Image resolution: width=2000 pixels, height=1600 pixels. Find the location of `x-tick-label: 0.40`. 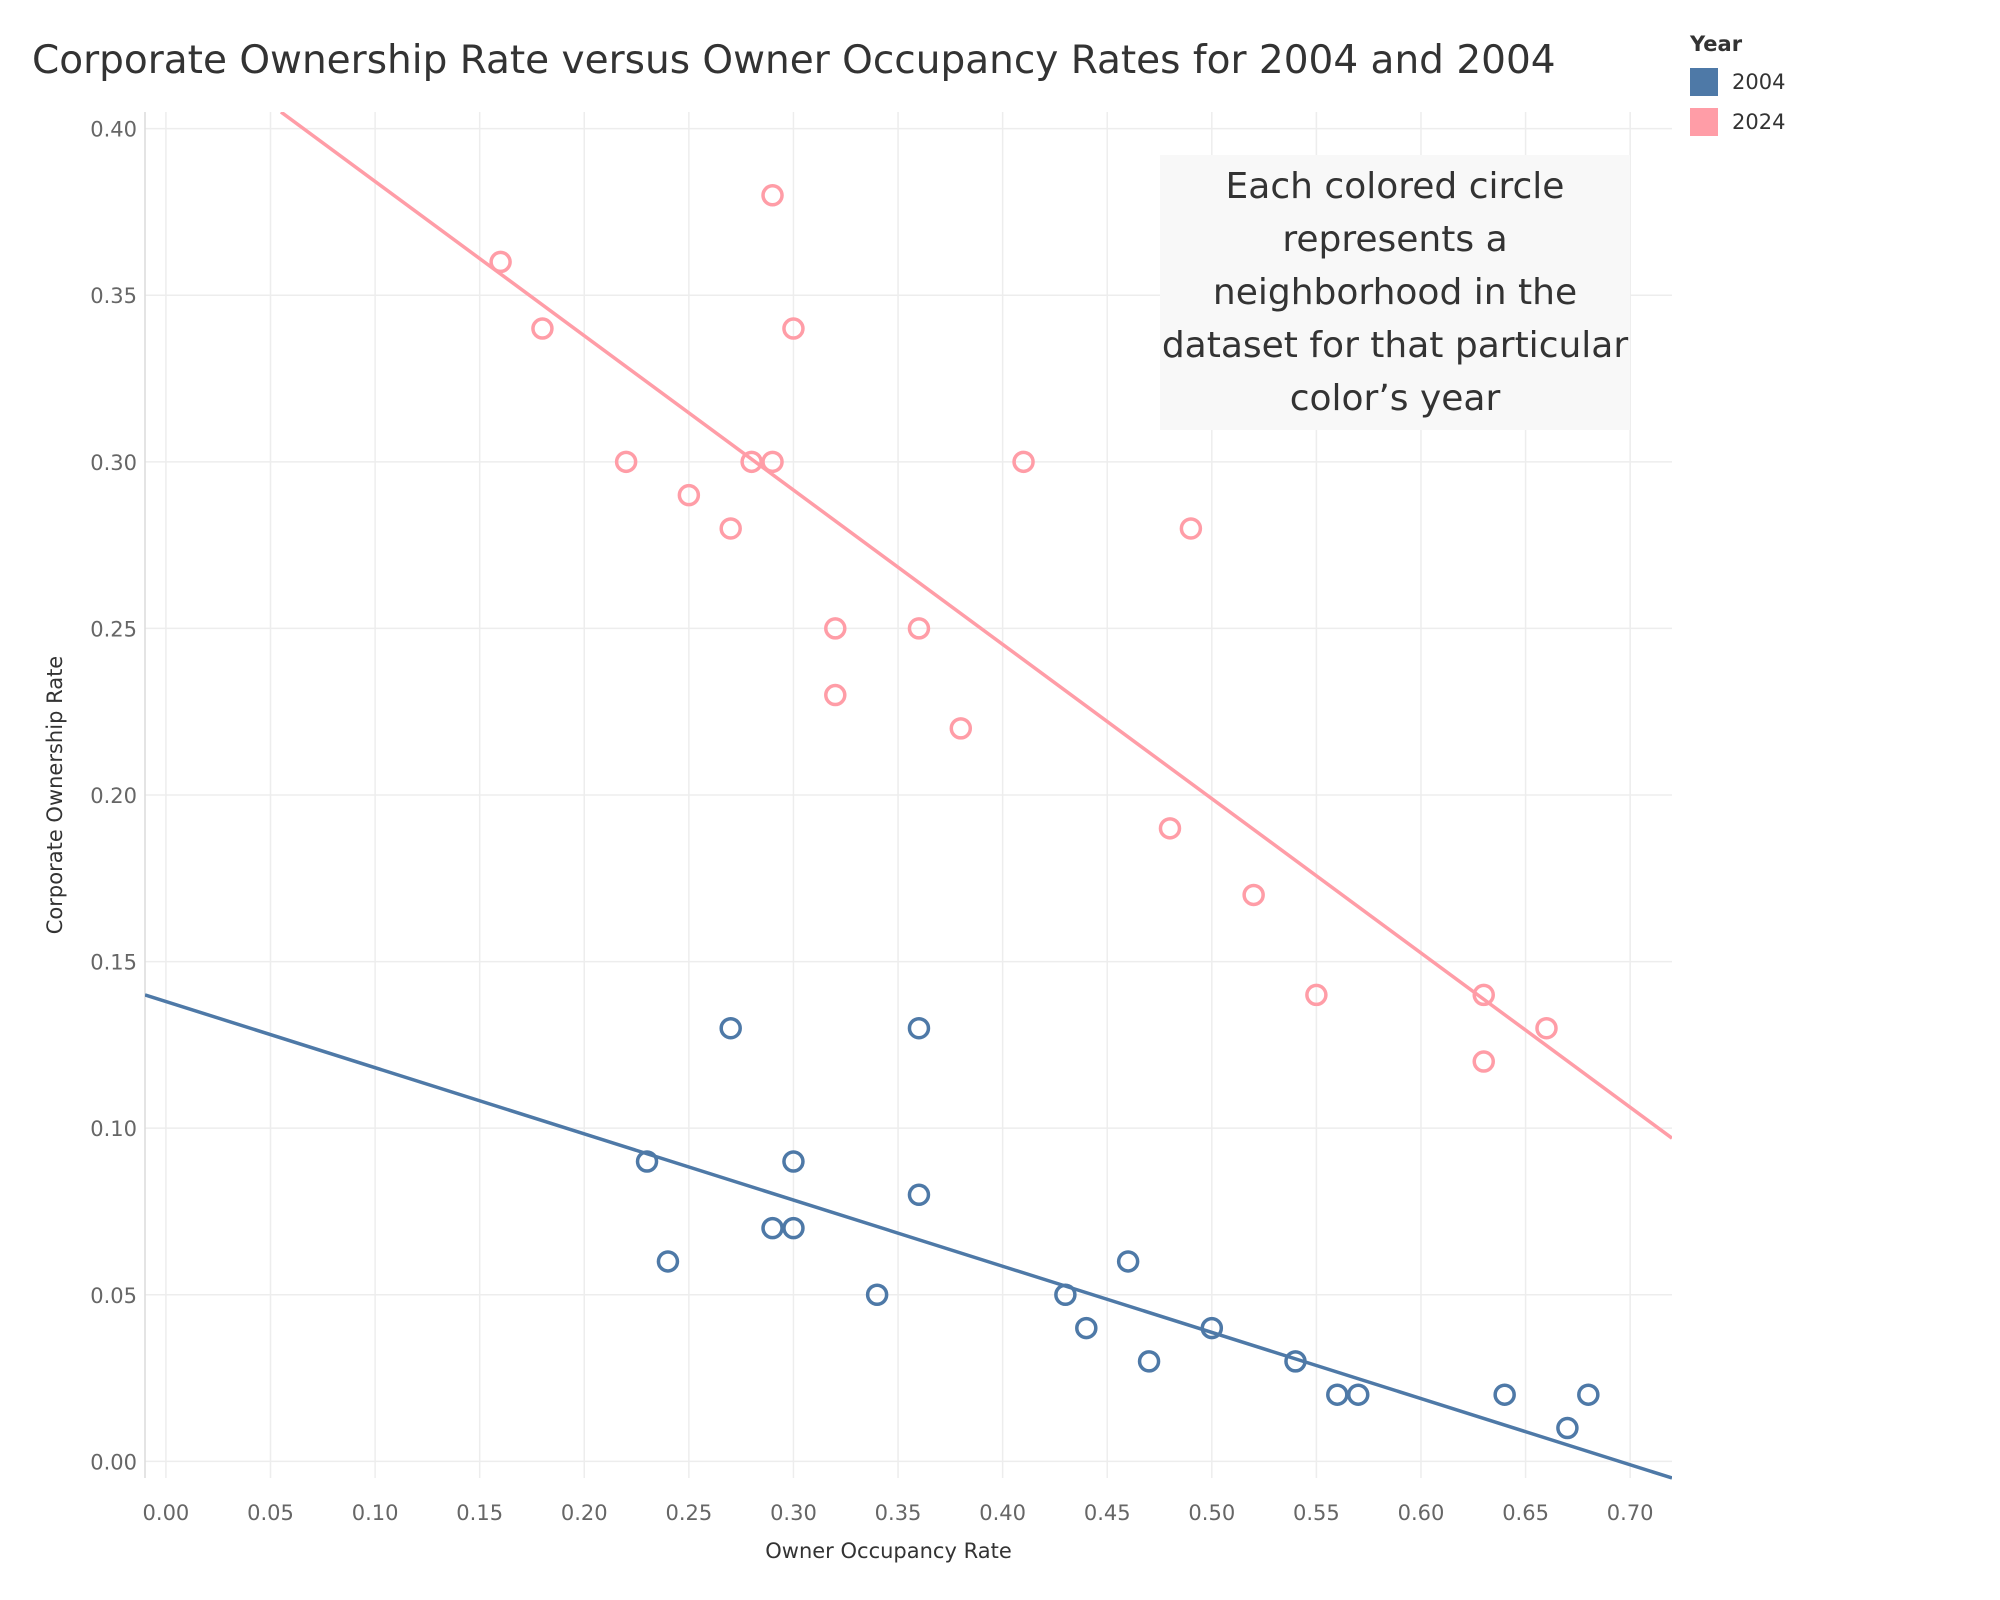

x-tick-label: 0.40 is located at coordinates (1002, 1513).